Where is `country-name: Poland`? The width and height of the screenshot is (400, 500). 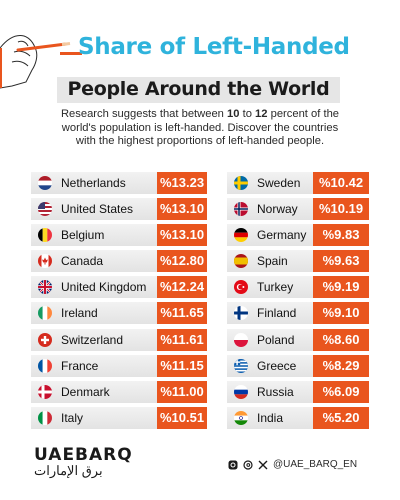
country-name: Poland is located at coordinates (276, 339).